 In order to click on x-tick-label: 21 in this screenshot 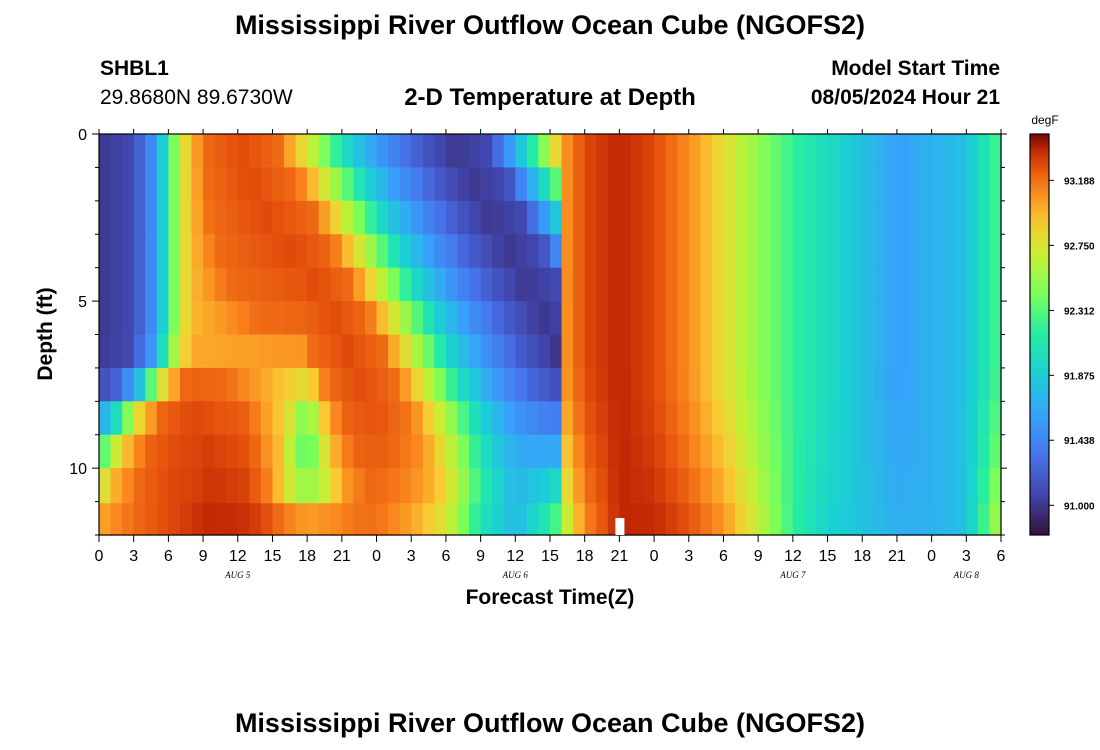, I will do `click(897, 556)`.